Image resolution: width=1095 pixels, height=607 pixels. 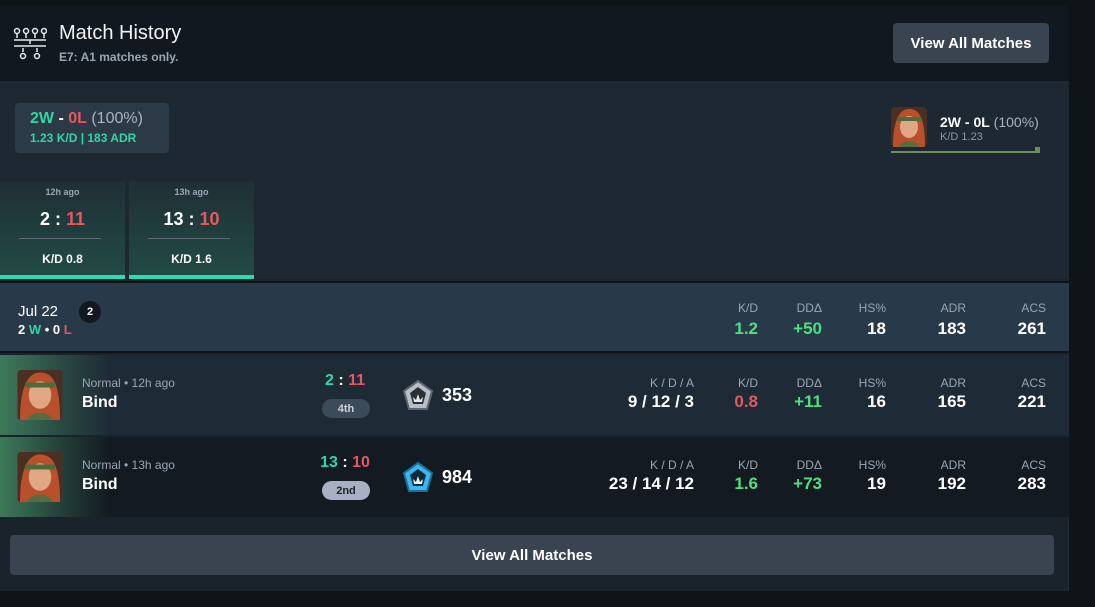 What do you see at coordinates (191, 192) in the screenshot?
I see `tile-time-ago: 13h ago` at bounding box center [191, 192].